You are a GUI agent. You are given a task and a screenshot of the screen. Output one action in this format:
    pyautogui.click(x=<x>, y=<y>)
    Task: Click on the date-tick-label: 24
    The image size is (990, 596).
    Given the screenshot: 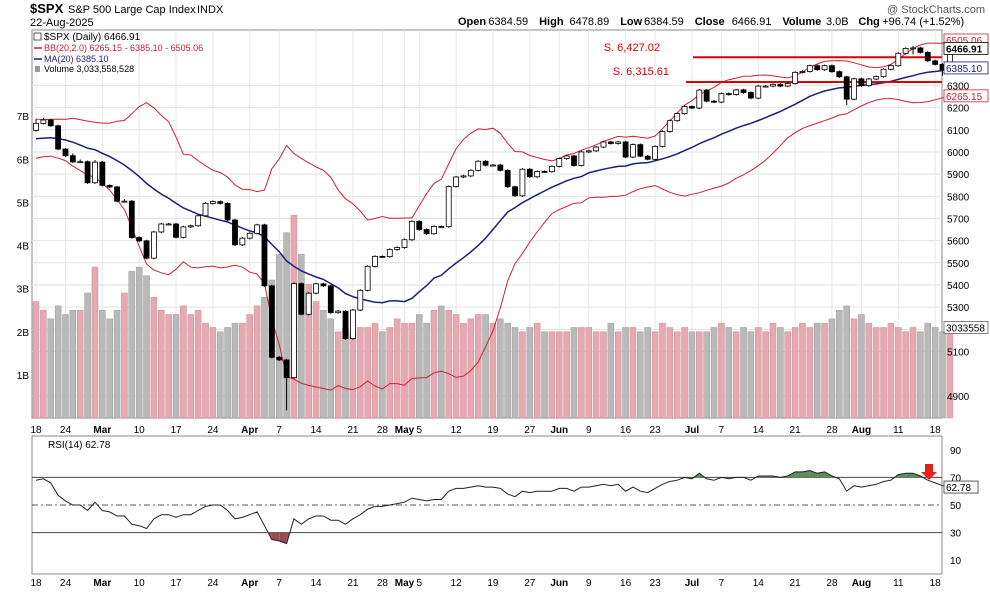 What is the action you would take?
    pyautogui.click(x=213, y=430)
    